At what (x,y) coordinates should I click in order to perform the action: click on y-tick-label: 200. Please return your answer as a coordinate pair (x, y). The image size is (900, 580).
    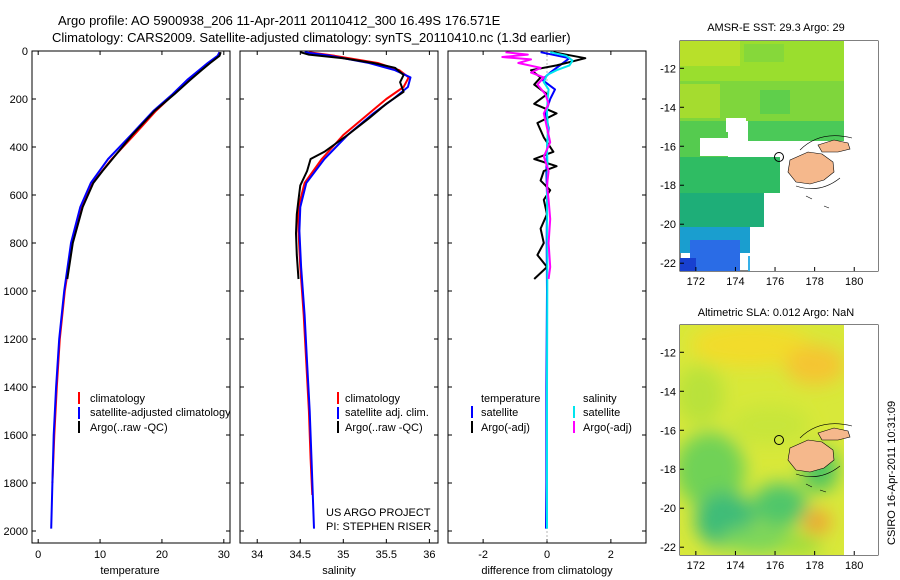
    Looking at the image, I should click on (19, 100).